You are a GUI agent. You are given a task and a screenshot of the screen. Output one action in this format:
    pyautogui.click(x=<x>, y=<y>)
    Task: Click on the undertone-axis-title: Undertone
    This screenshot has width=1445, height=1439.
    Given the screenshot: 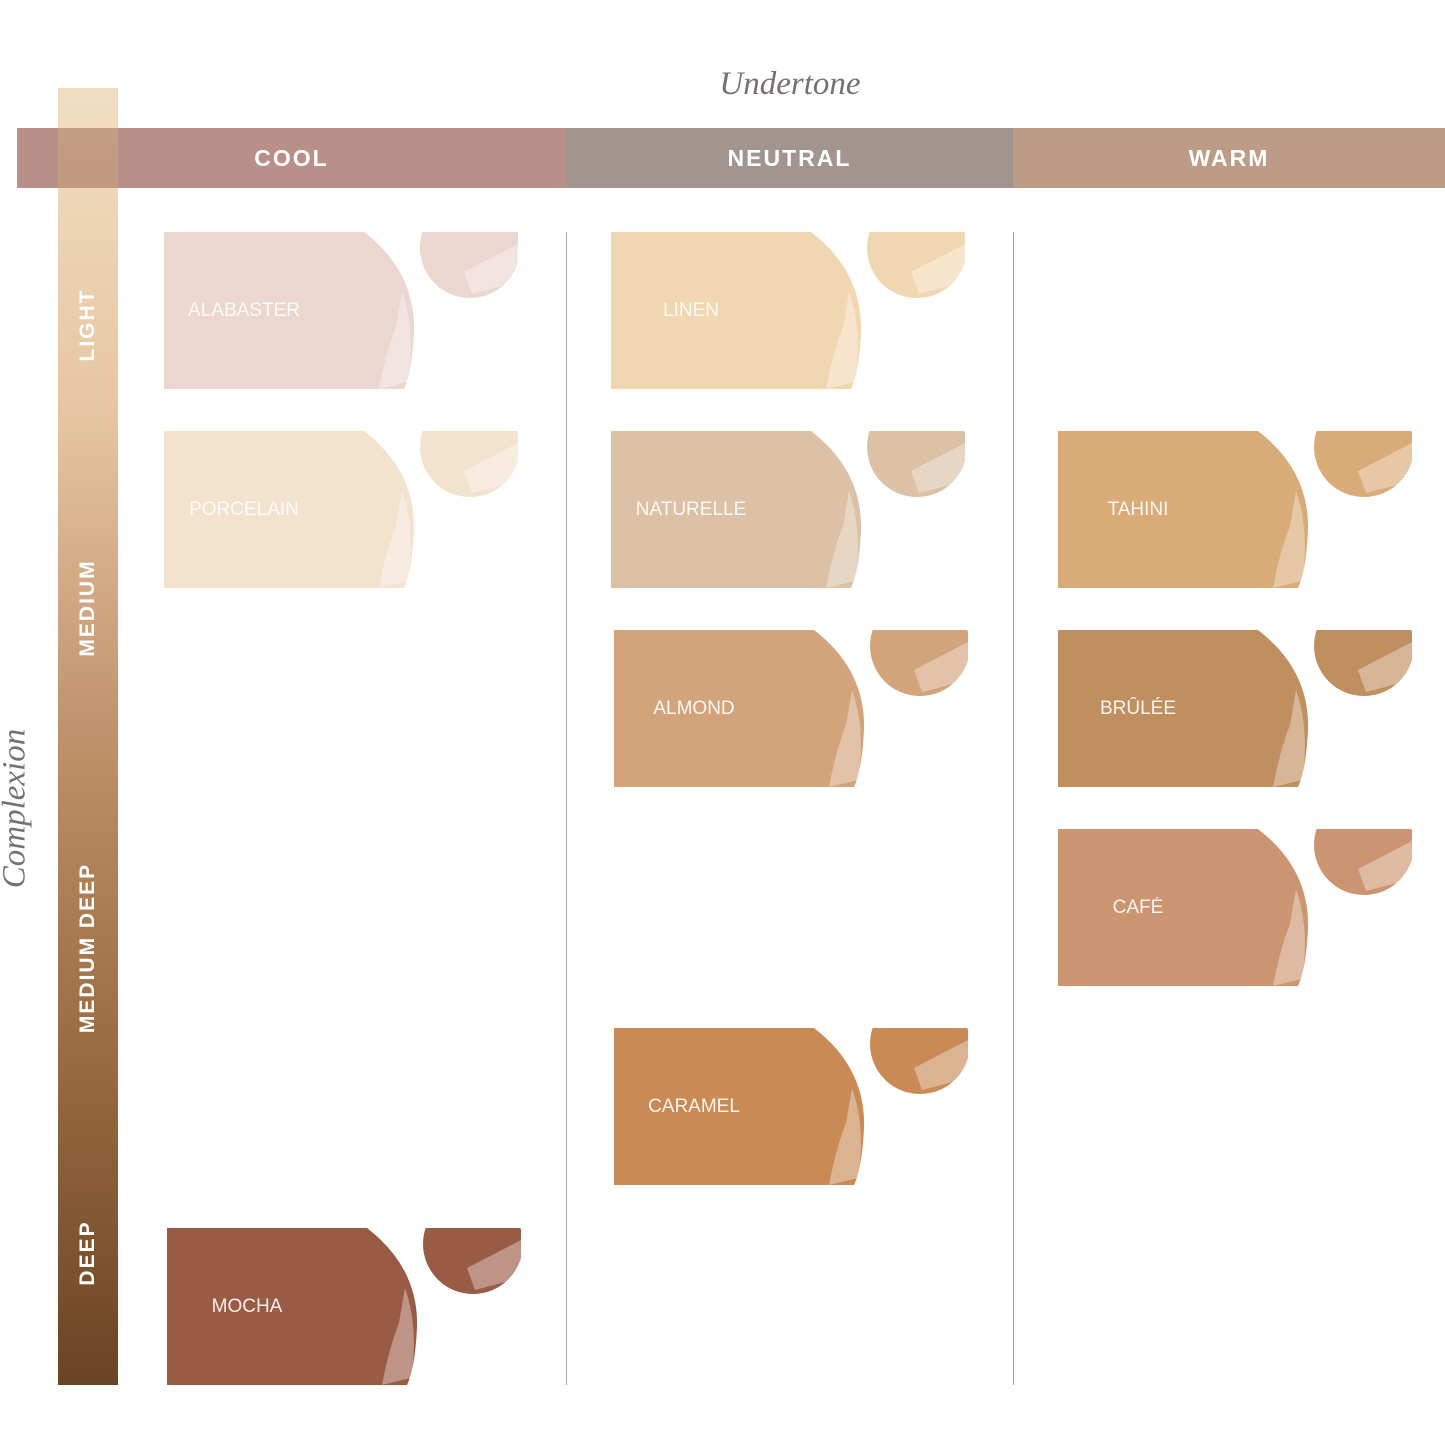 What is the action you would take?
    pyautogui.click(x=790, y=84)
    